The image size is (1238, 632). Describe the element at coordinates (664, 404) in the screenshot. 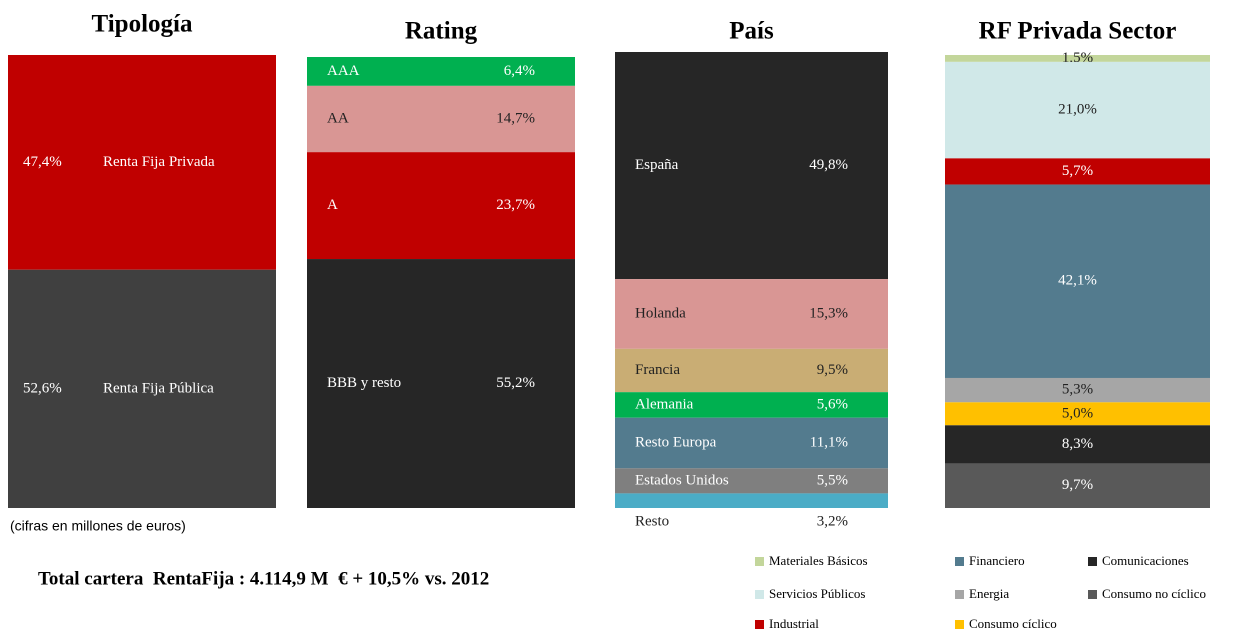

I see `segment-label: Alemania` at that location.